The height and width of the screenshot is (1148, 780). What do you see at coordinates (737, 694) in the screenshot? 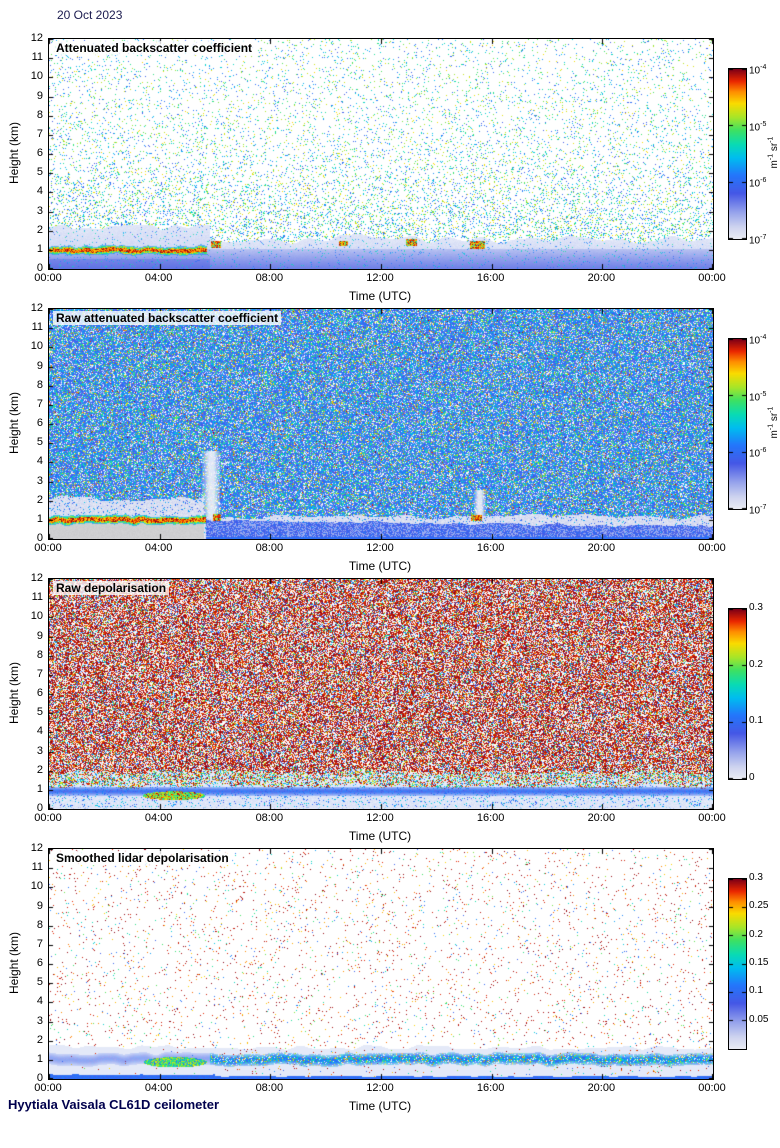
I see `colorbar-canvas-raw-depolarisation` at bounding box center [737, 694].